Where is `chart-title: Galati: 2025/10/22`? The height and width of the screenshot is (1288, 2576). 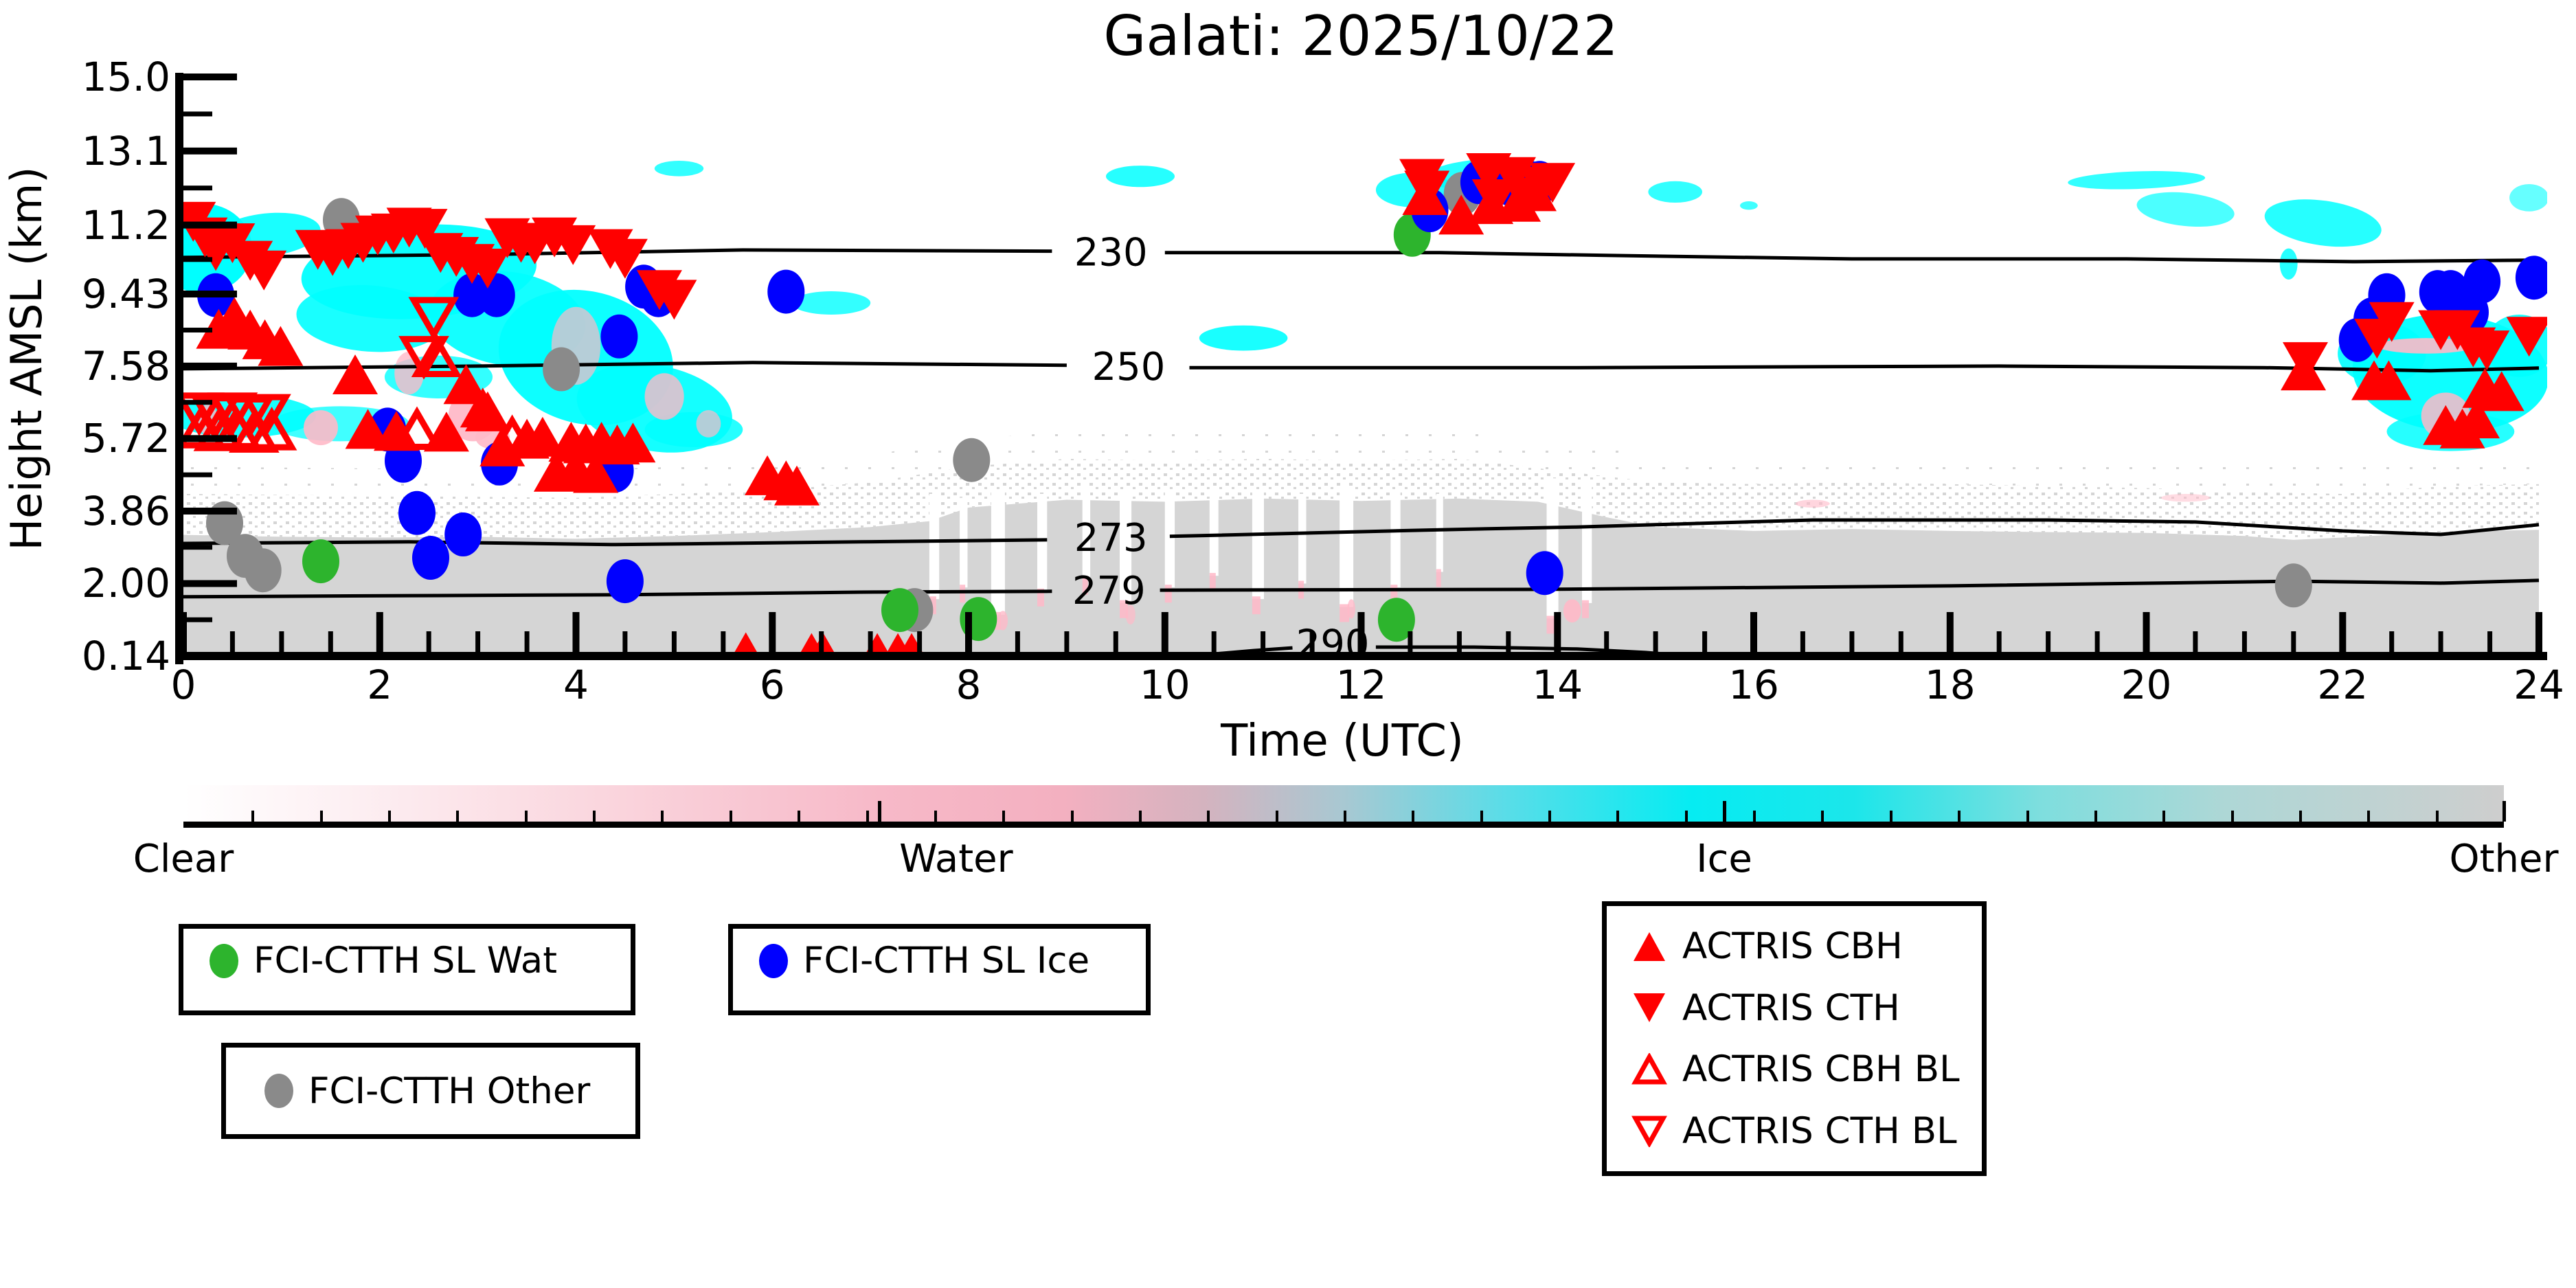
chart-title: Galati: 2025/10/22 is located at coordinates (1360, 36).